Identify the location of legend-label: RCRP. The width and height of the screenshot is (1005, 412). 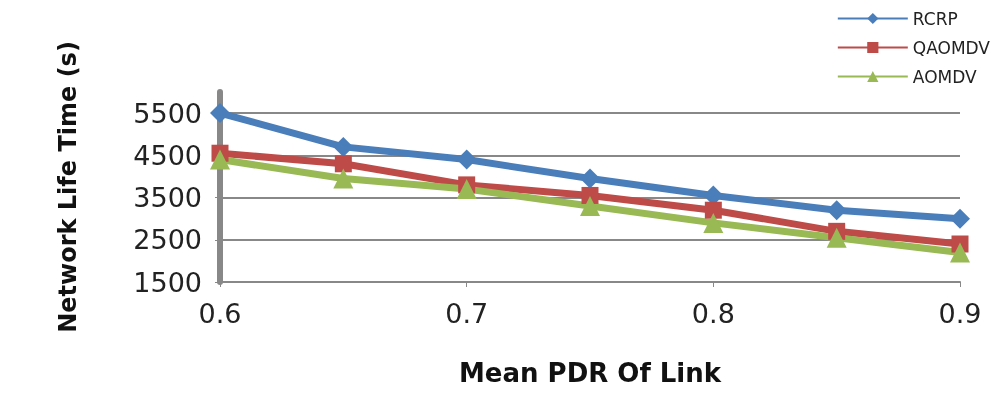
(935, 18).